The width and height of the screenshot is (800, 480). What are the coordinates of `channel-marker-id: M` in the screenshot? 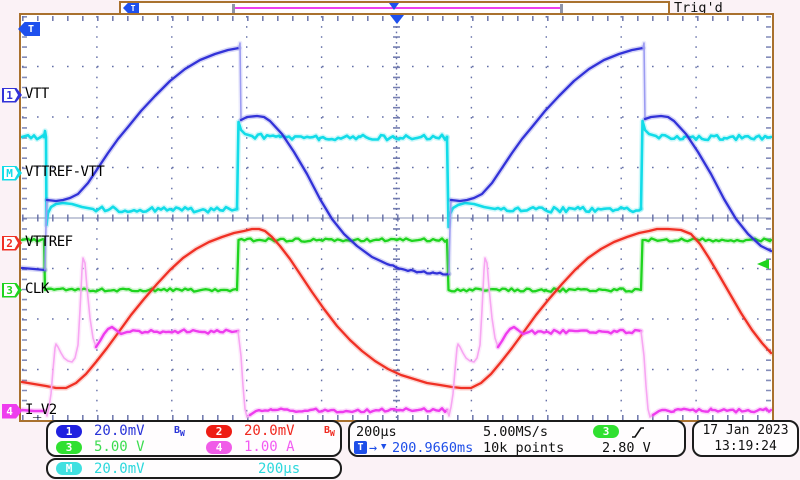 It's located at (9, 173).